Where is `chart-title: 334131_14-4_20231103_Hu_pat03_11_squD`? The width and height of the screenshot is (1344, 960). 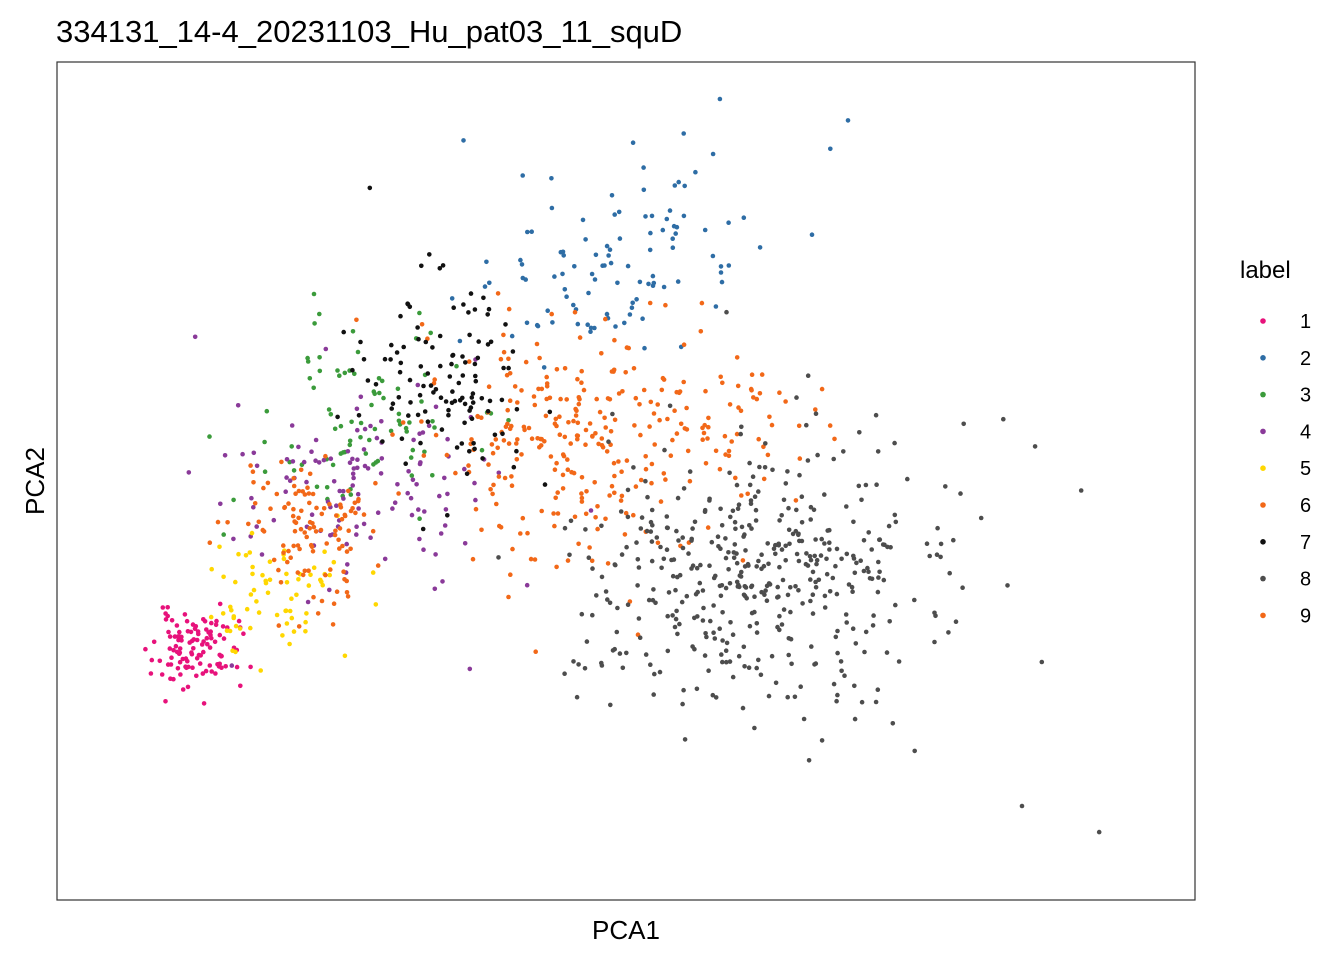 chart-title: 334131_14-4_20231103_Hu_pat03_11_squD is located at coordinates (369, 31).